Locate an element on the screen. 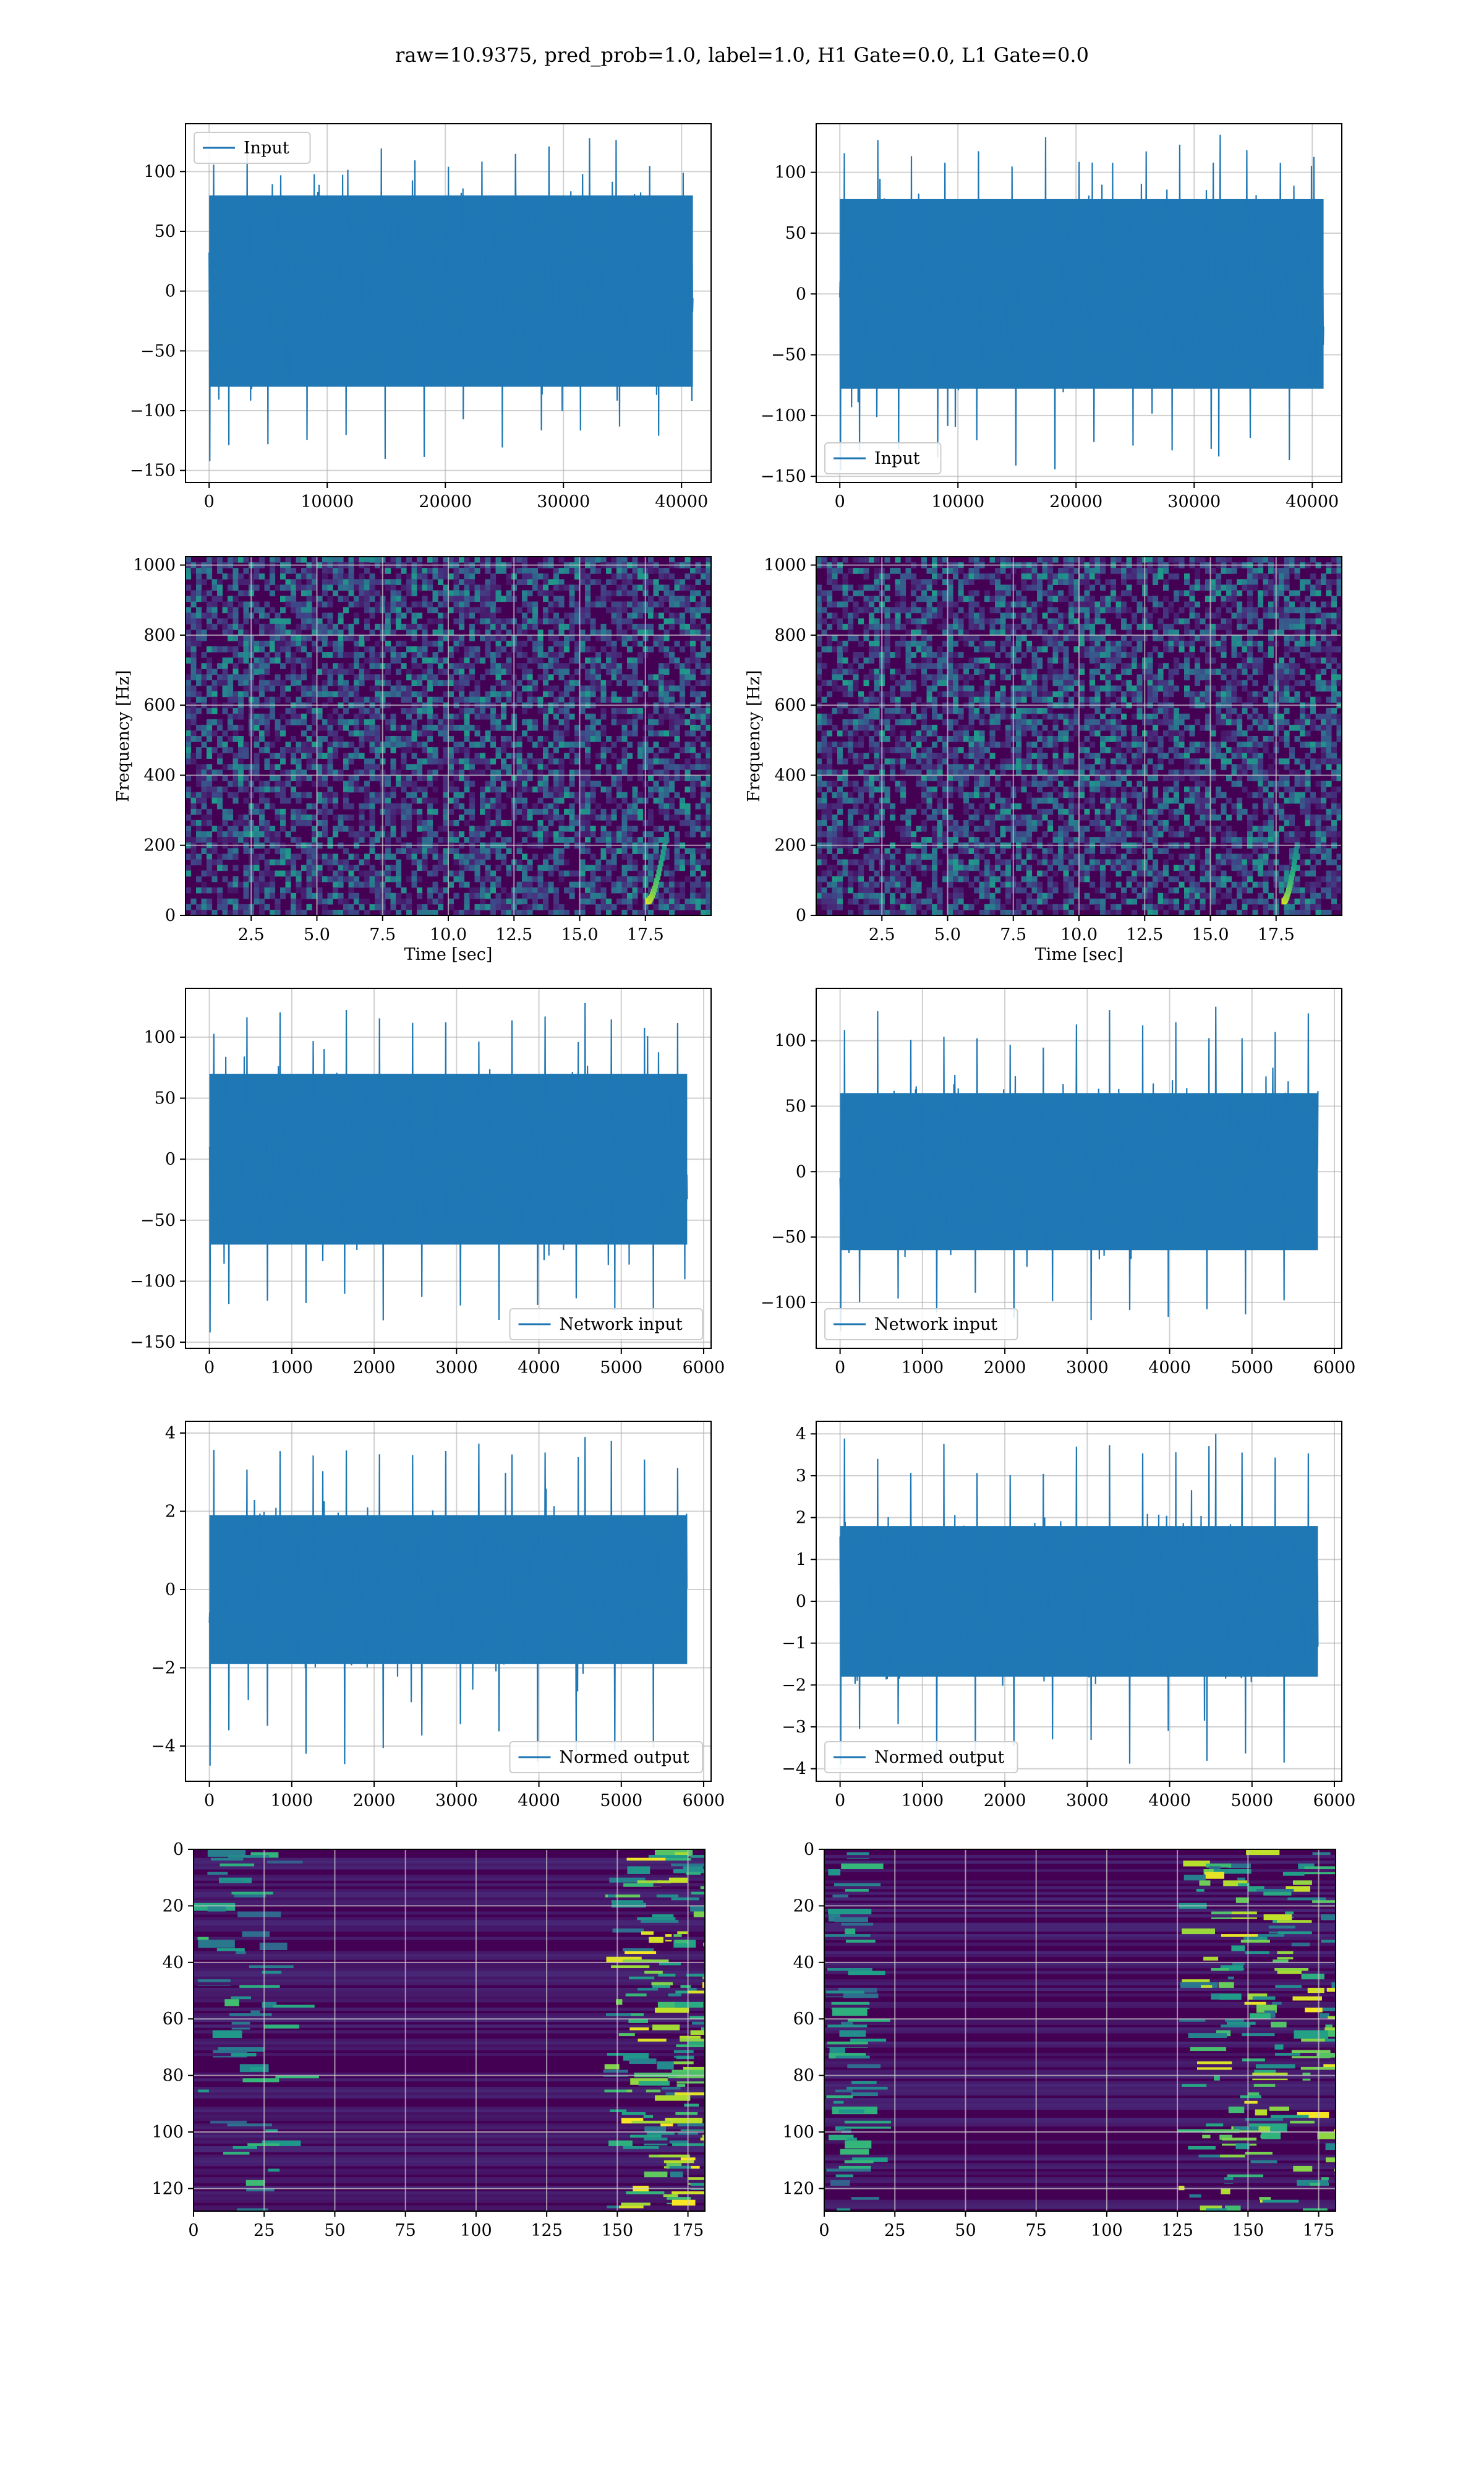  x-tick-label: 150 is located at coordinates (618, 2230).